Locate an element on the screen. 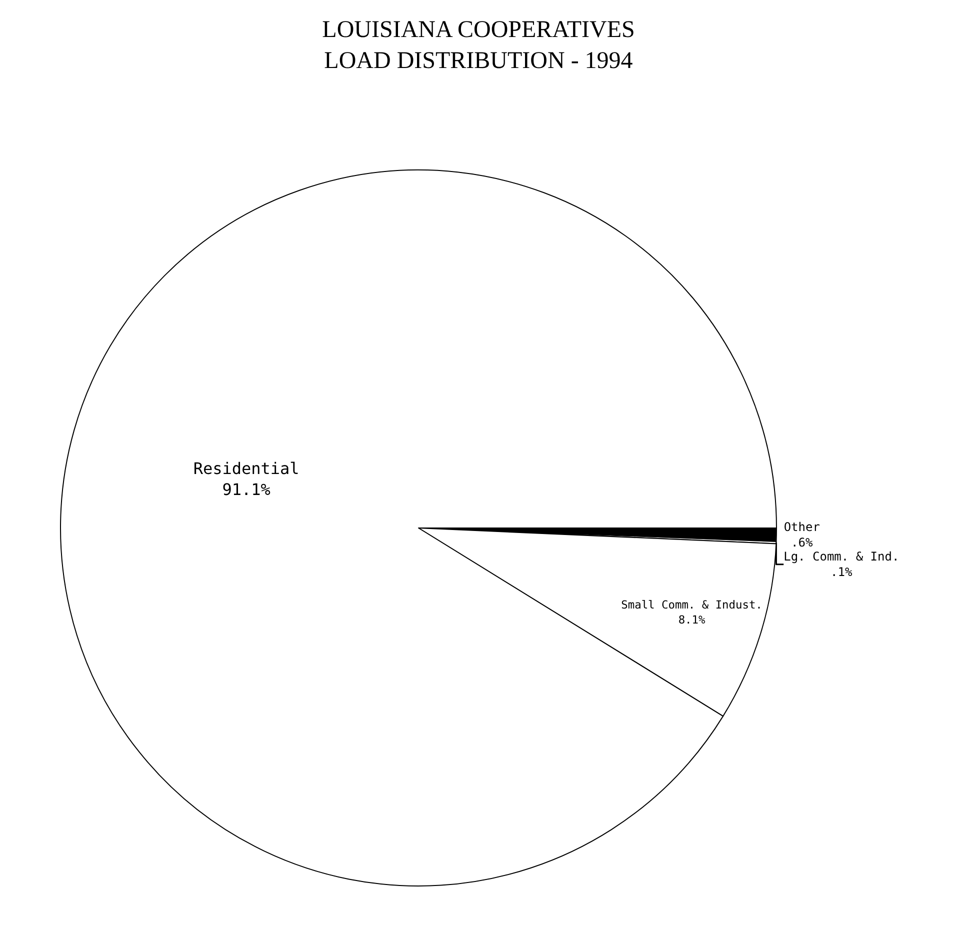 The height and width of the screenshot is (926, 957). slice-label: Residential is located at coordinates (246, 468).